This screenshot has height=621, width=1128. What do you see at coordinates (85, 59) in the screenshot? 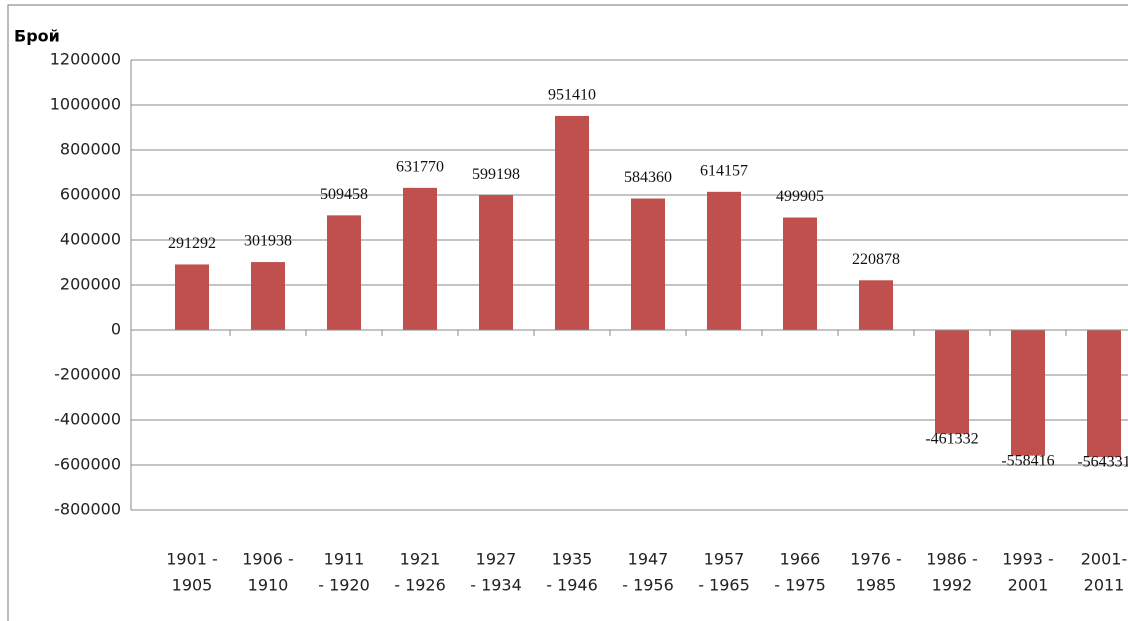
I see `y-tick-label: 1200000` at bounding box center [85, 59].